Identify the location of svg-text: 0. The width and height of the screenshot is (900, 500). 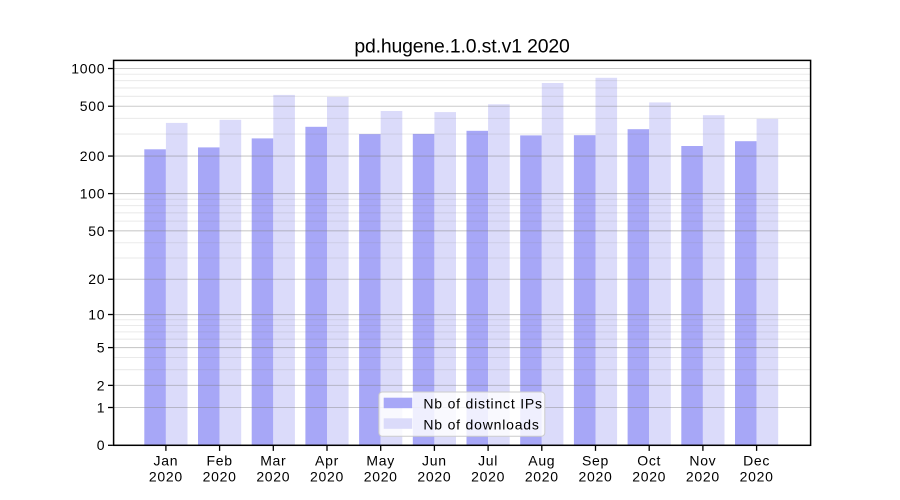
(101, 445).